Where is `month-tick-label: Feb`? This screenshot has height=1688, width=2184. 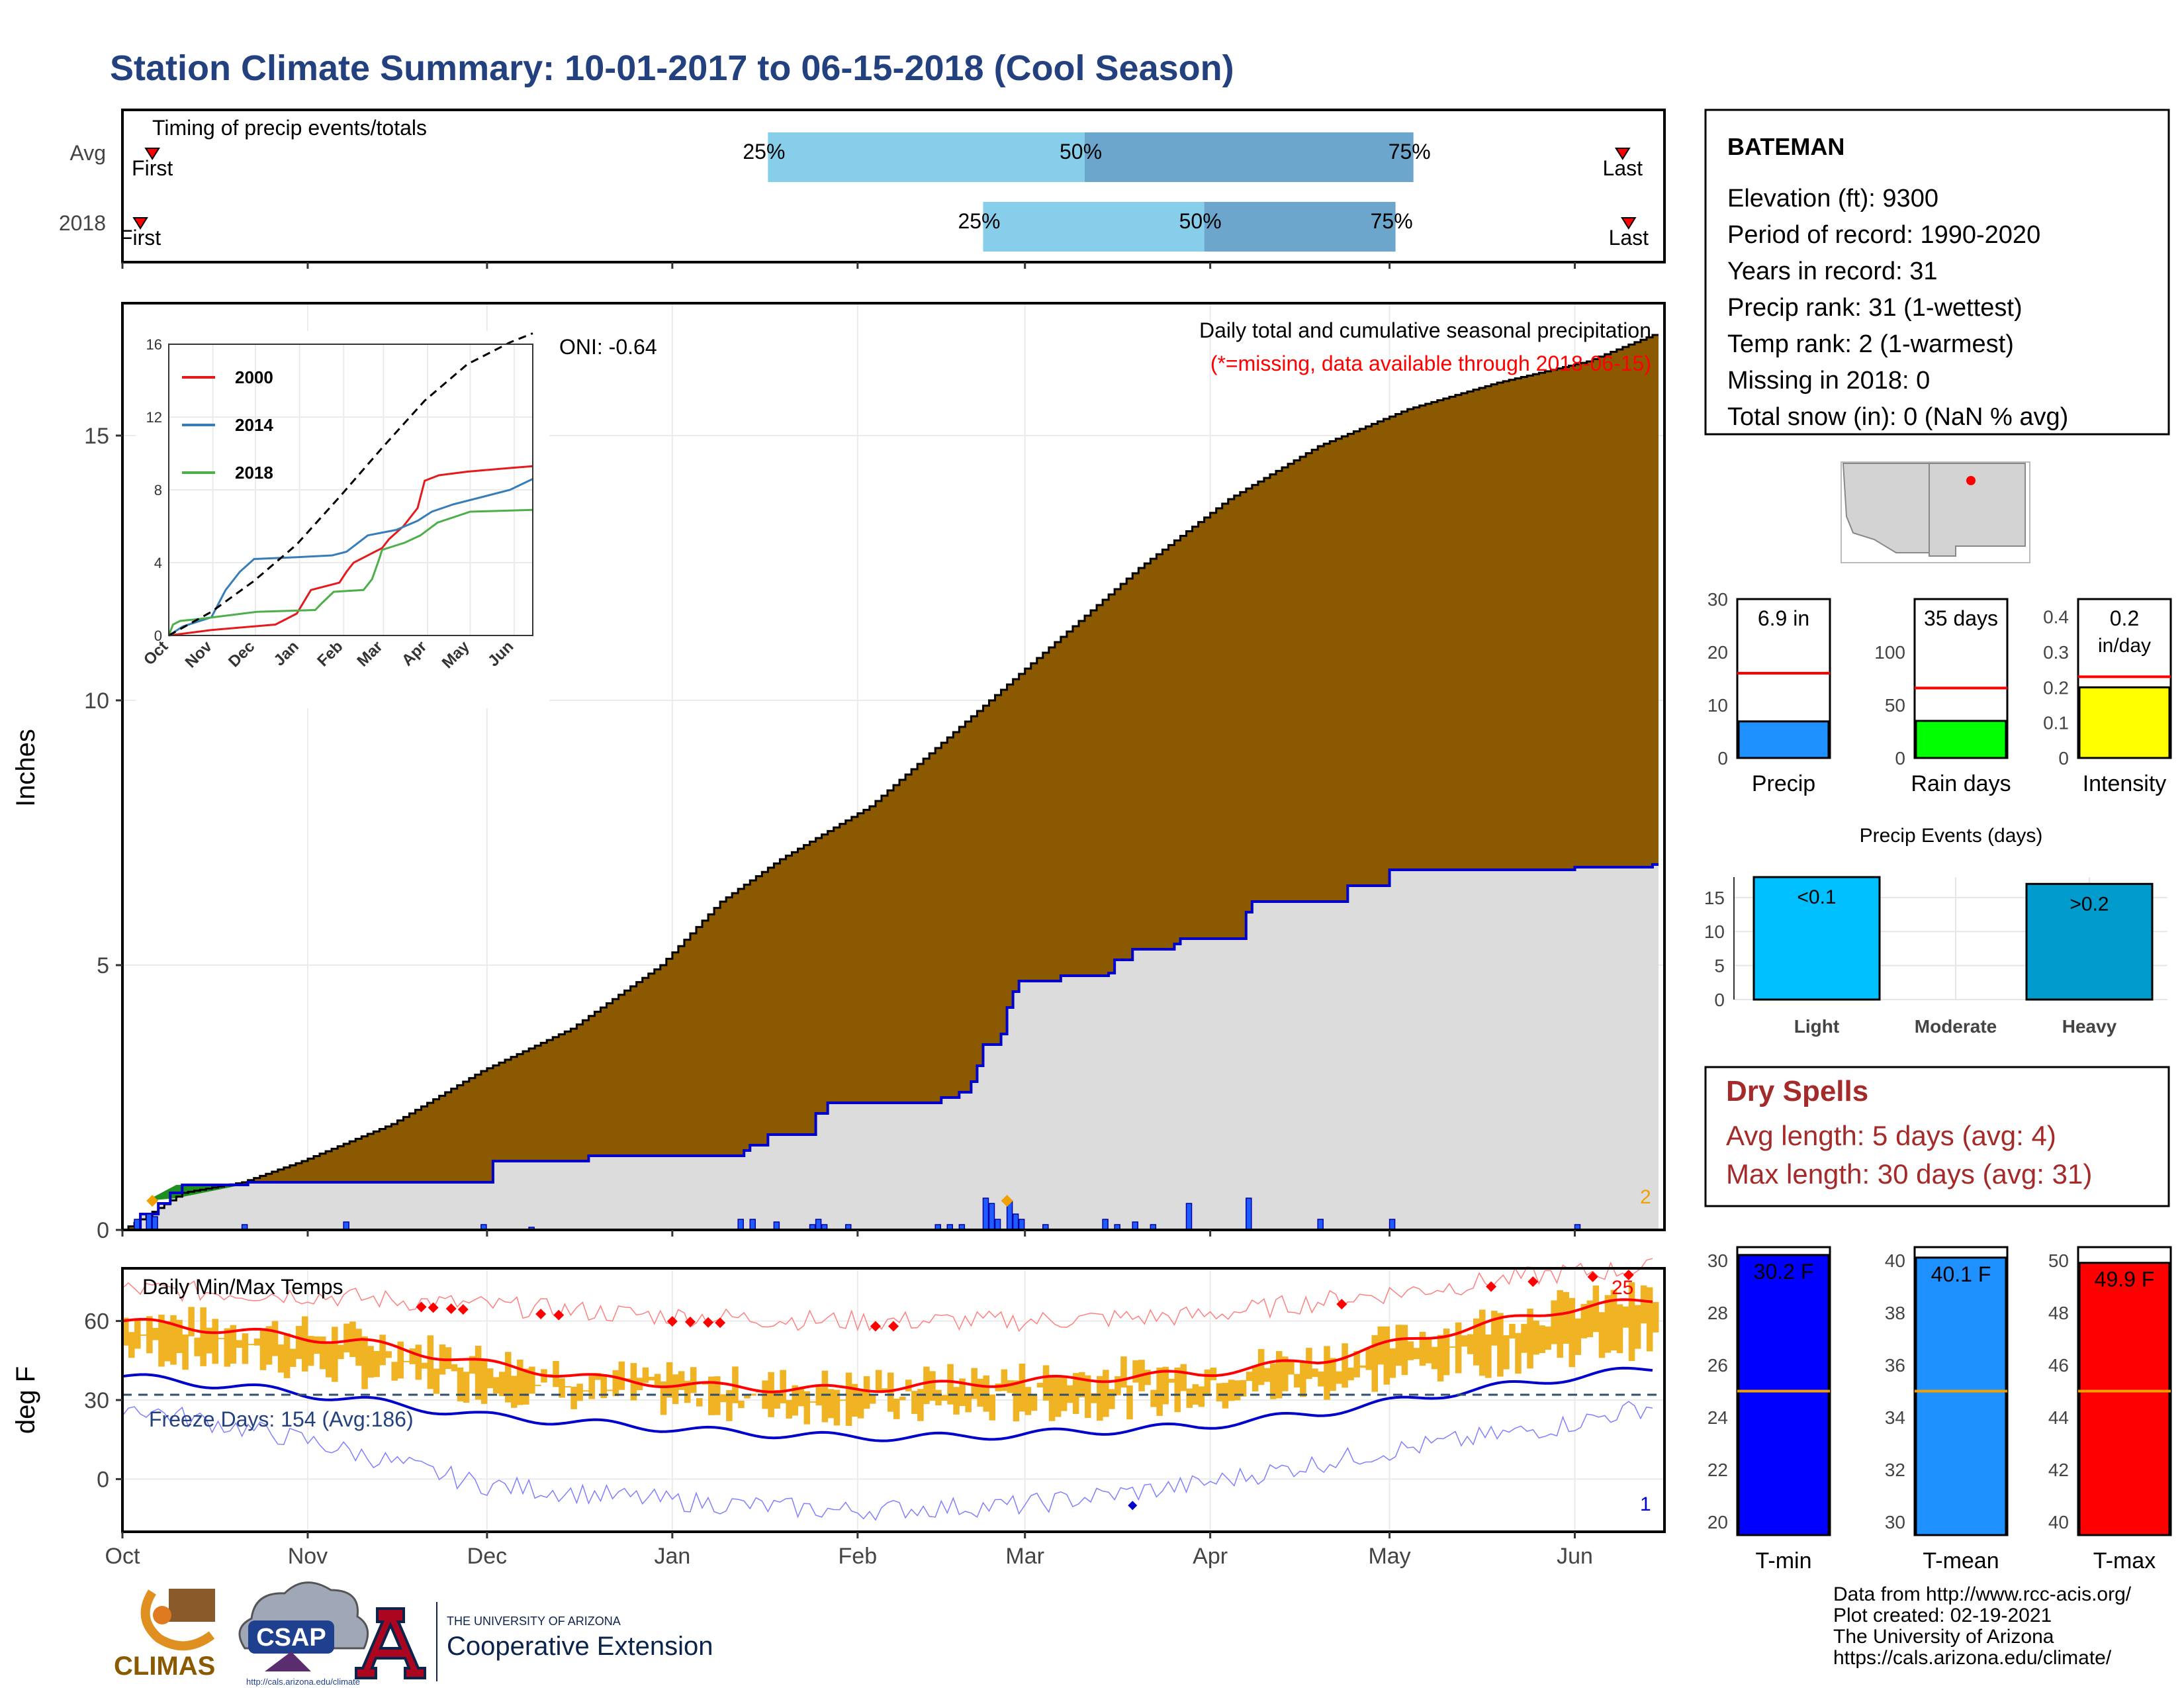 month-tick-label: Feb is located at coordinates (859, 1556).